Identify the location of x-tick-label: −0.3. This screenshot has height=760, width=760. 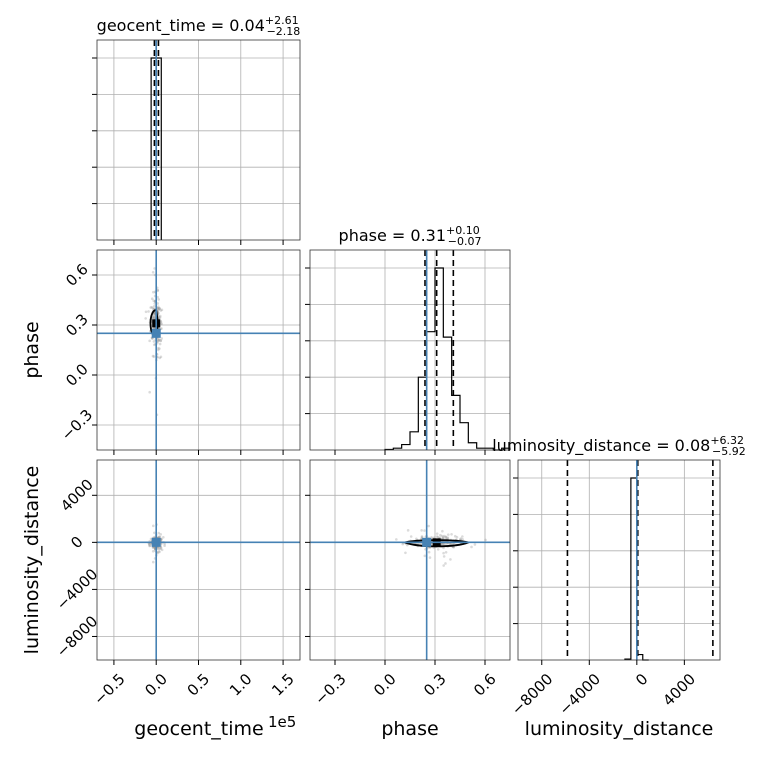
(330, 689).